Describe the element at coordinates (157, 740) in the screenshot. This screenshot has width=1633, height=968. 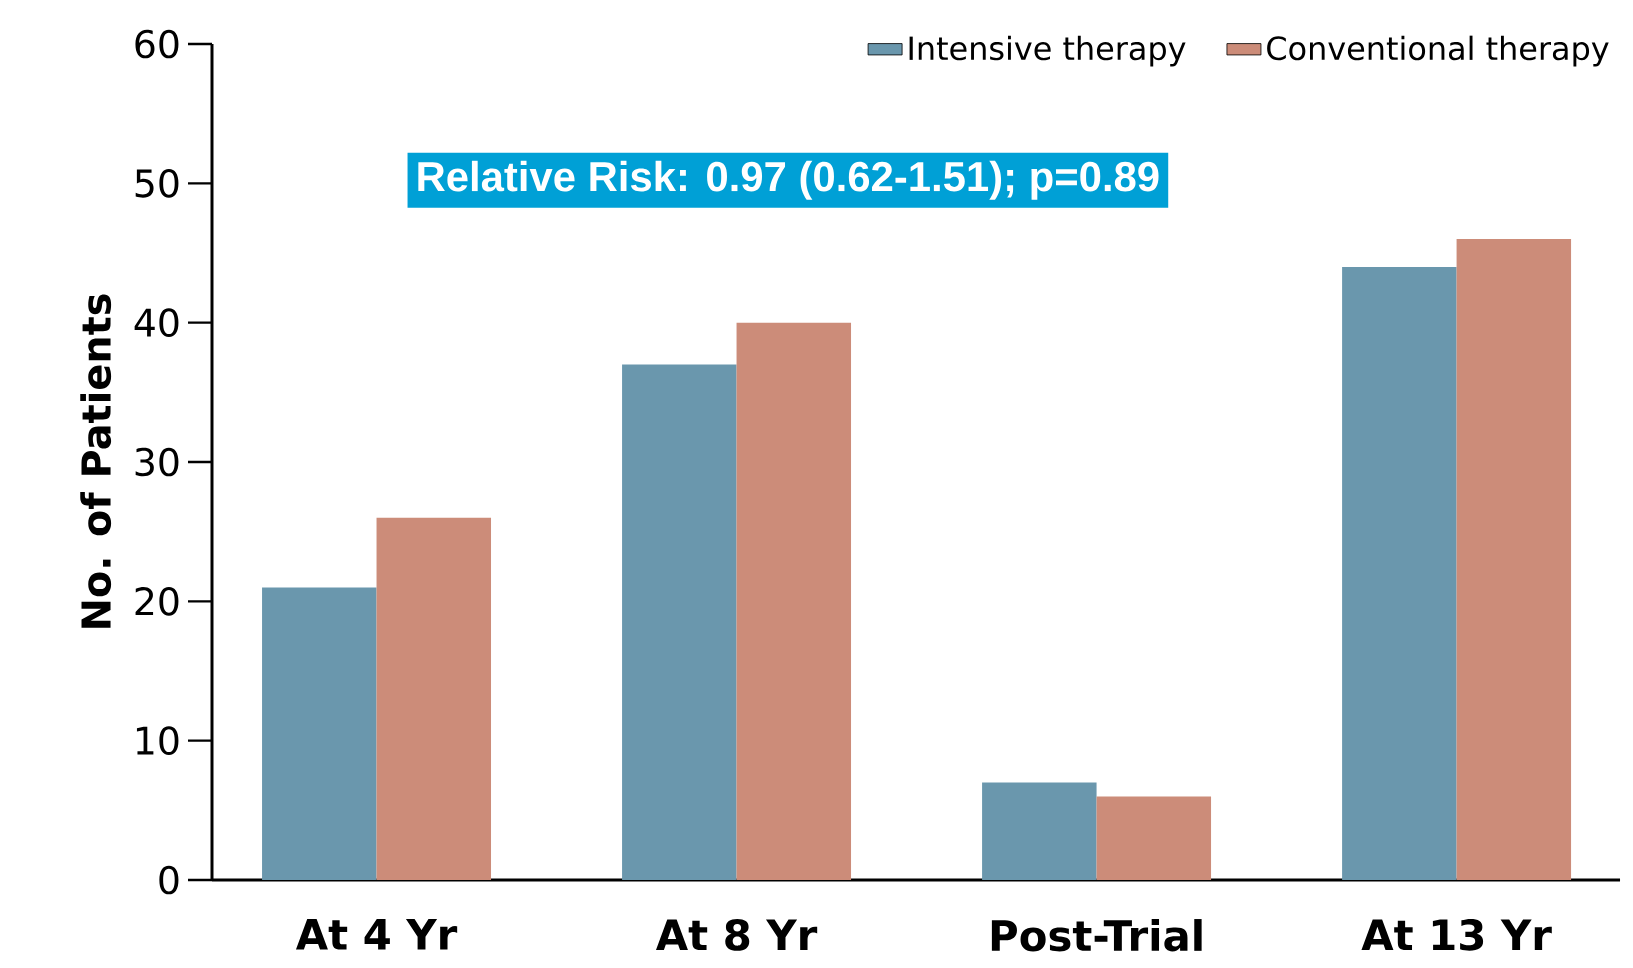
I see `y-tick-label: 10` at that location.